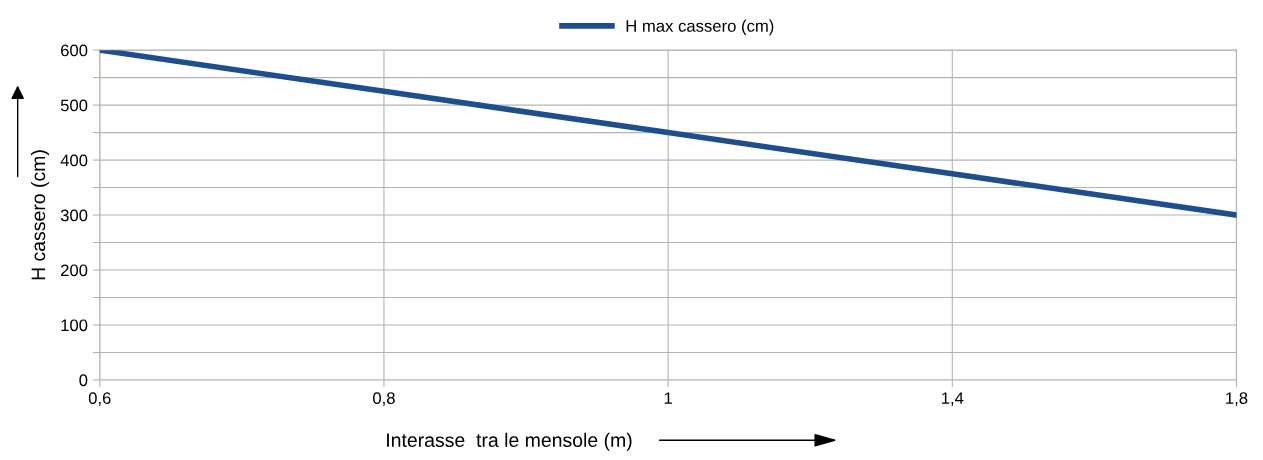 This screenshot has width=1263, height=460. Describe the element at coordinates (668, 398) in the screenshot. I see `x-tick-label: 1` at that location.